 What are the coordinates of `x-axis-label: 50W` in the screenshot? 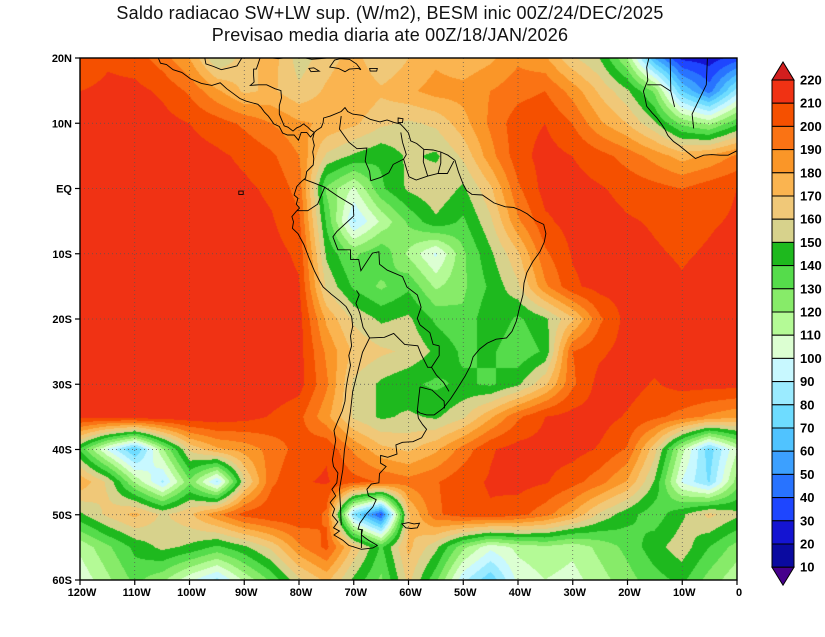 It's located at (465, 593).